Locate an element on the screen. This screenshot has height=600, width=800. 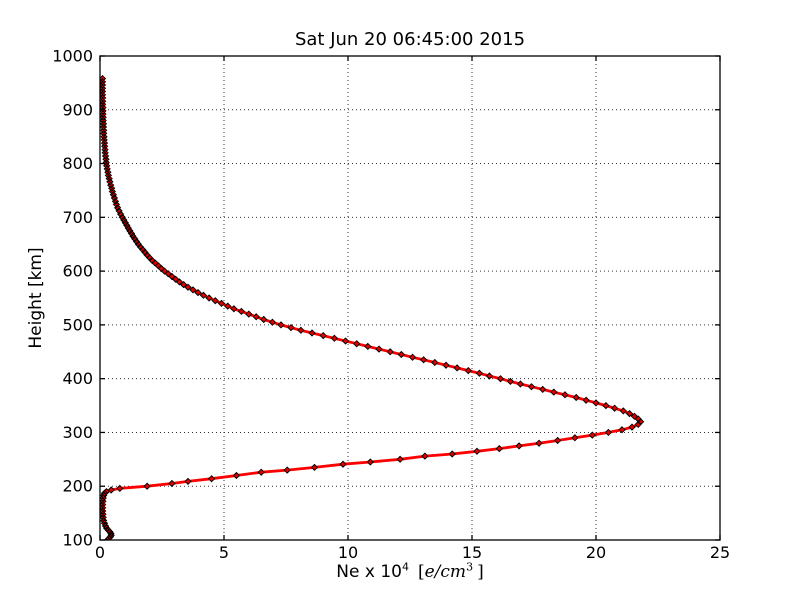
x-axis-label: Ne x 104 [e/cm3] is located at coordinates (410, 572).